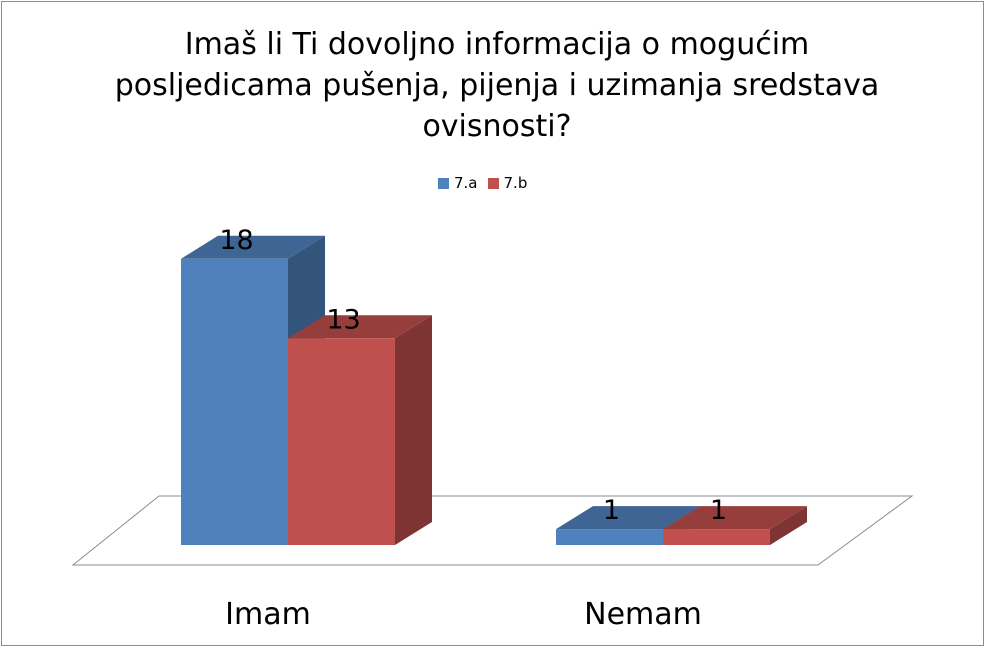  I want to click on data-label-nemam-7a: 1, so click(611, 510).